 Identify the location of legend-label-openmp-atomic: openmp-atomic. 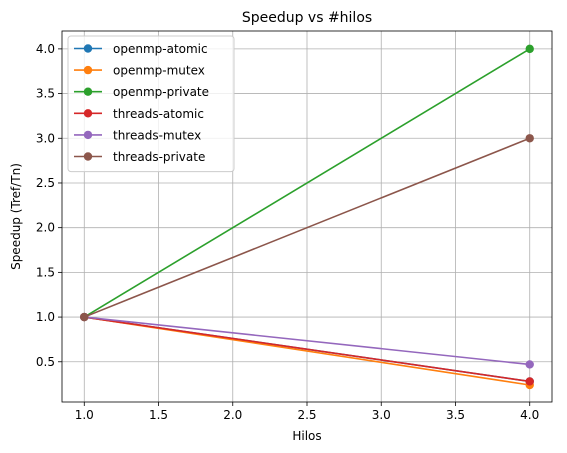
(160, 49).